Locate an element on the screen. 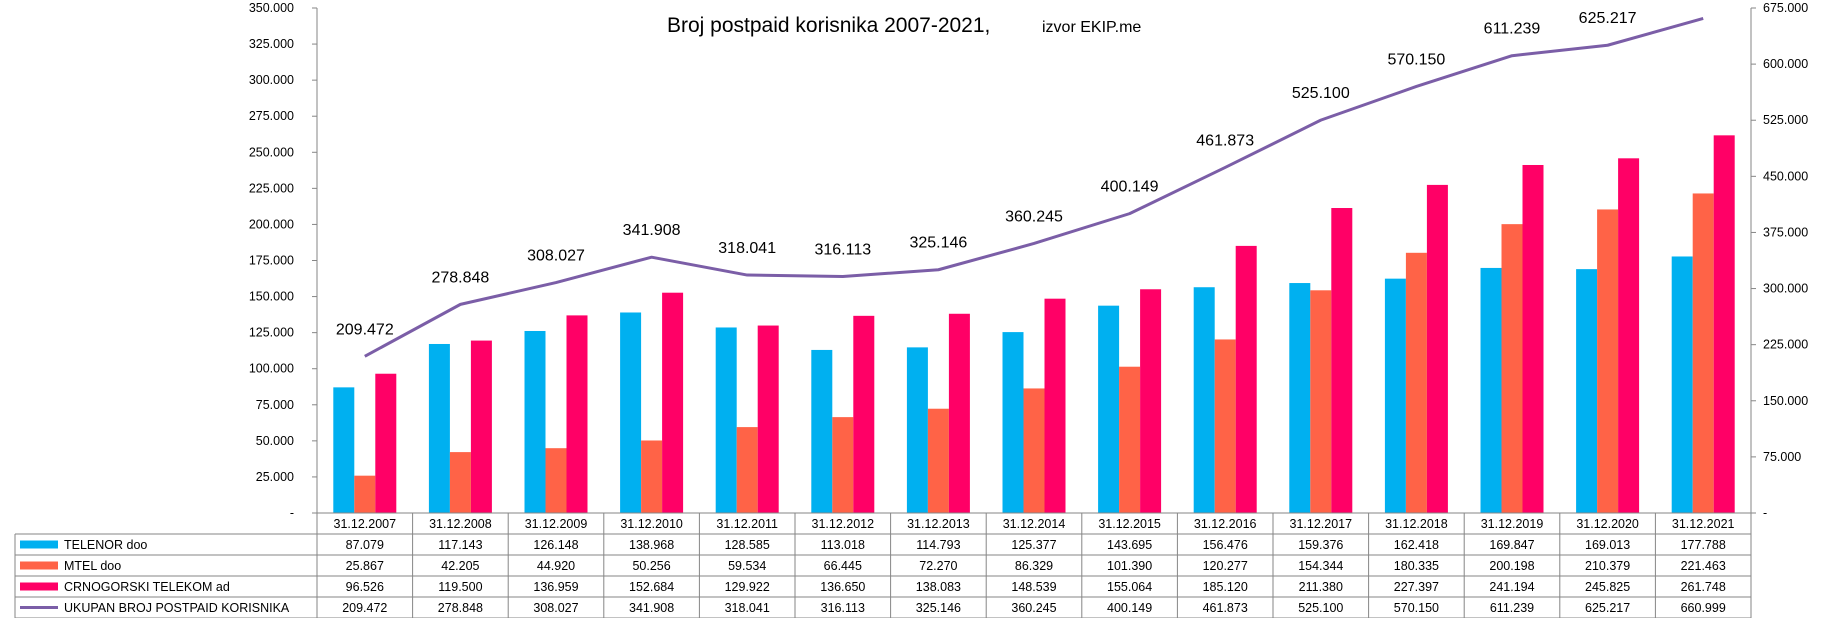  right-axis-tick-label: 375.000 is located at coordinates (1785, 232).